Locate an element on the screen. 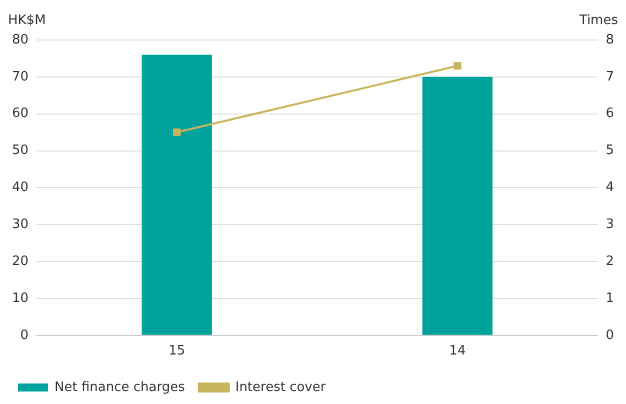 The image size is (626, 404). y-tick-label: 10 is located at coordinates (20, 298).